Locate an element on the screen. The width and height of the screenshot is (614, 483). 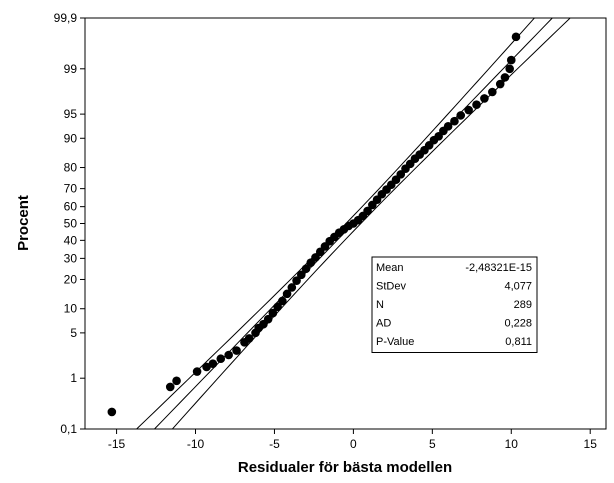
y-tick-label: 30 is located at coordinates (71, 258).